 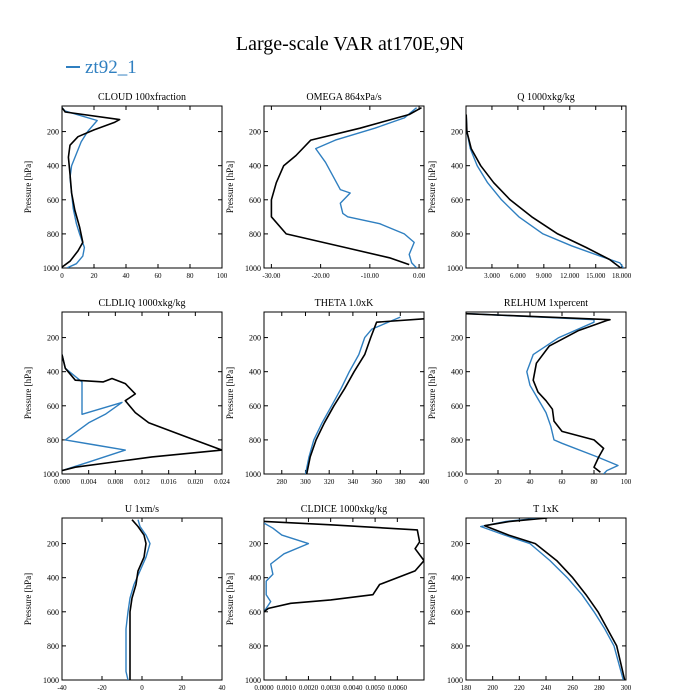 What do you see at coordinates (142, 303) in the screenshot?
I see `panel-title: CLDLIQ 1000xkg/kg` at bounding box center [142, 303].